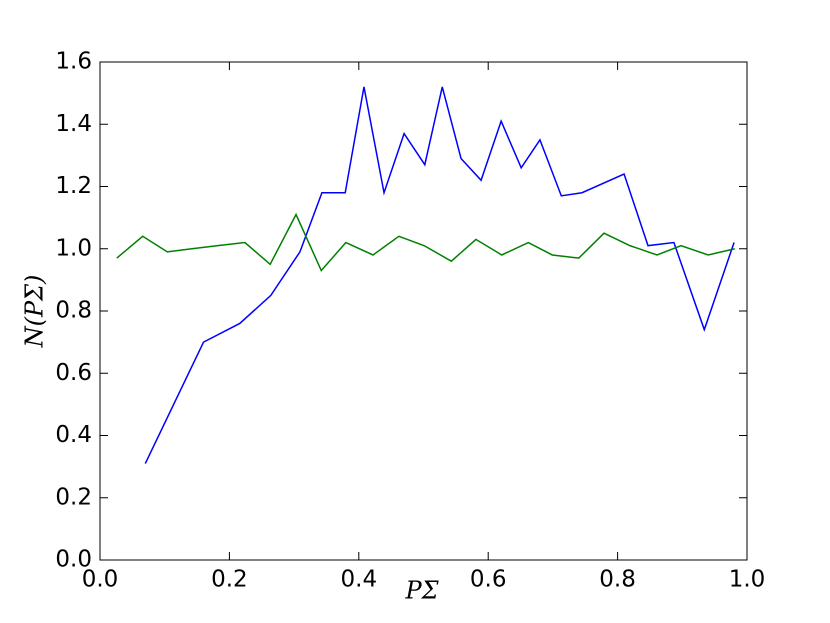 The image size is (830, 623). What do you see at coordinates (73, 497) in the screenshot?
I see `y-tick-label: 0.2` at bounding box center [73, 497].